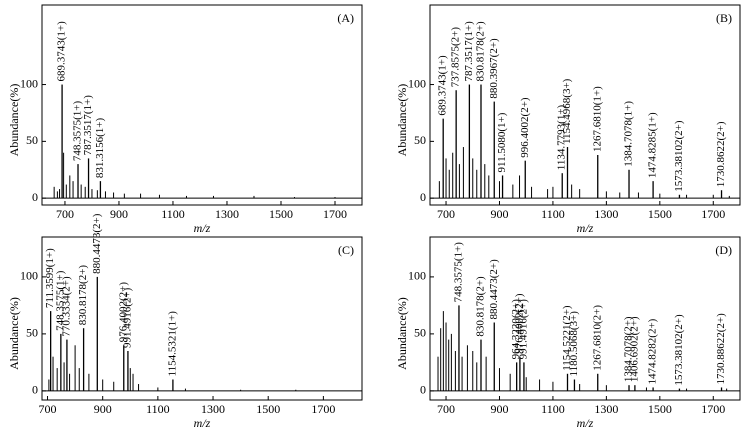 The image size is (744, 433). What do you see at coordinates (502, 142) in the screenshot?
I see `peak-label: 911.5080(1+)` at bounding box center [502, 142].